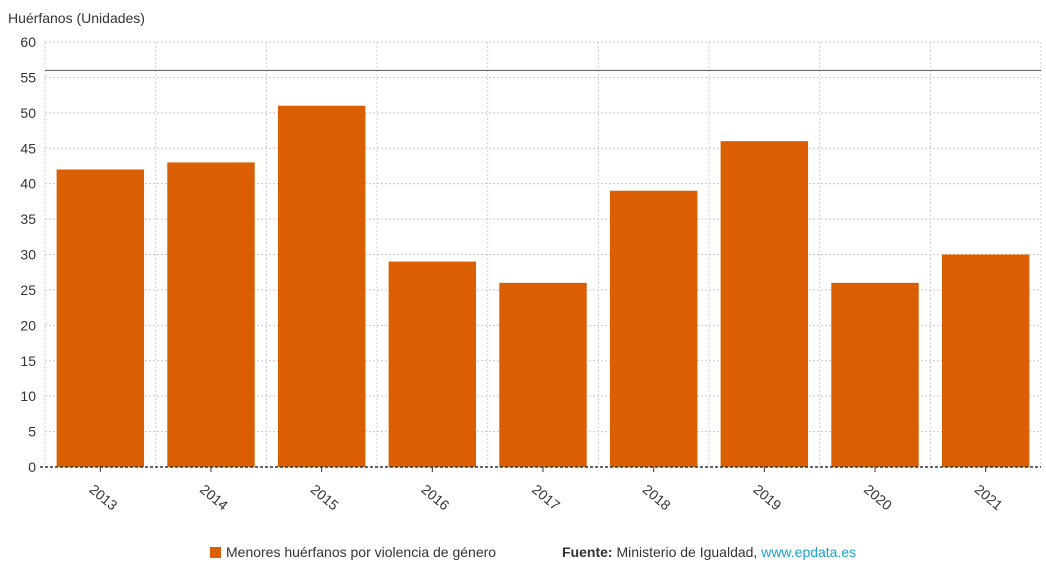 The width and height of the screenshot is (1046, 562). I want to click on source-text: Ministerio de Igualdad,, so click(687, 552).